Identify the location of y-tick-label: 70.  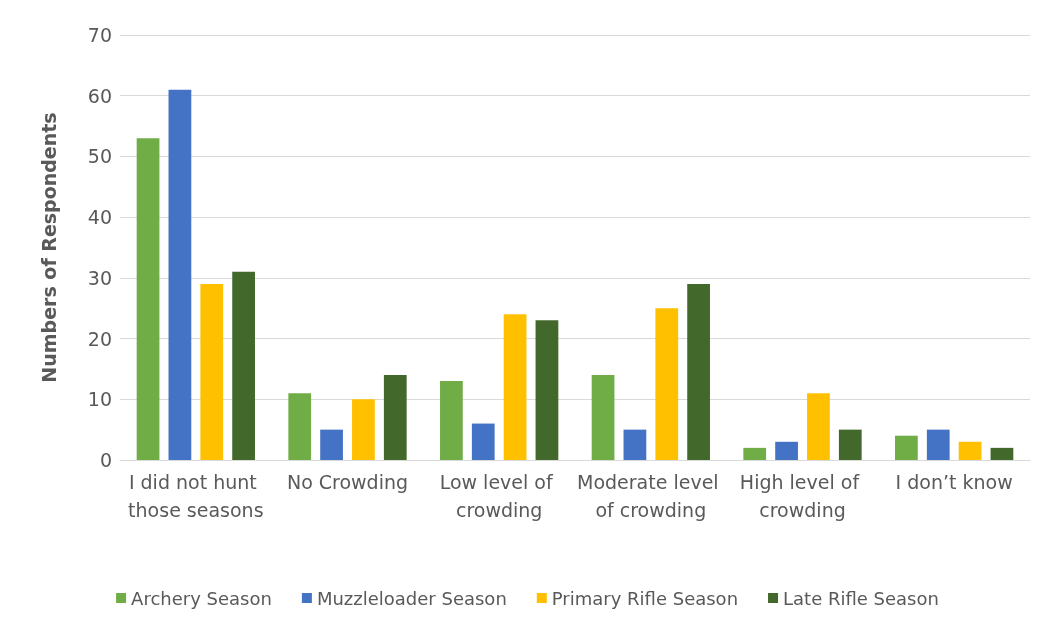
(99, 35).